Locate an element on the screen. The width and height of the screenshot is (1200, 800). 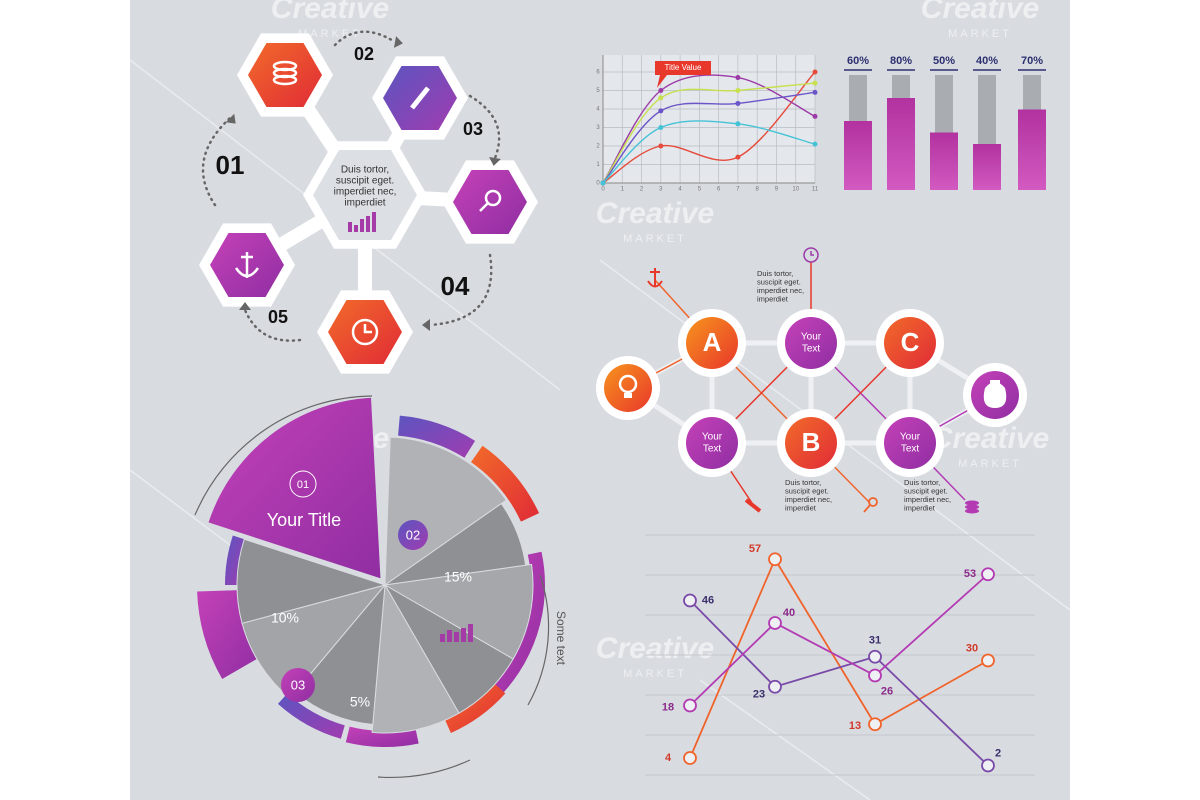
center-text: imperdiet nec, is located at coordinates (365, 192).